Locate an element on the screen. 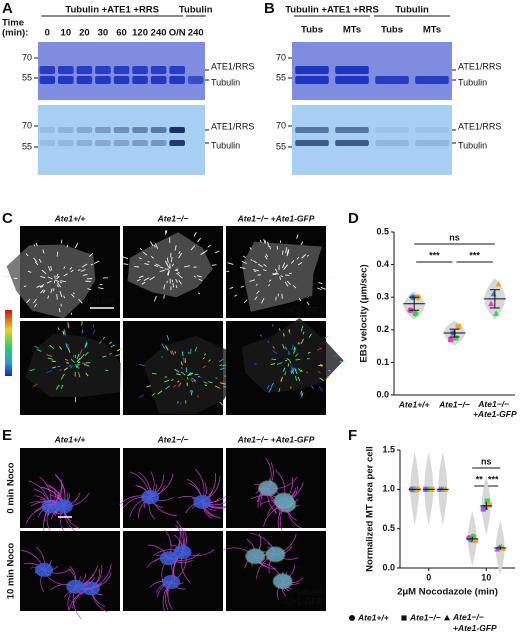  x-tick-label: Ate1−/− is located at coordinates (454, 404).